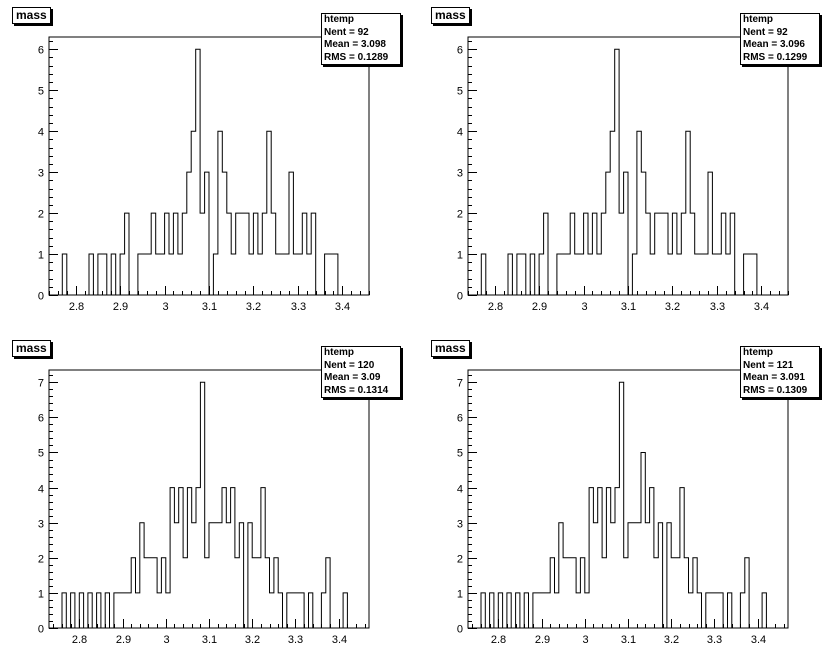 This screenshot has height=666, width=837. Describe the element at coordinates (41, 92) in the screenshot. I see `y-tick-label: 5` at that location.